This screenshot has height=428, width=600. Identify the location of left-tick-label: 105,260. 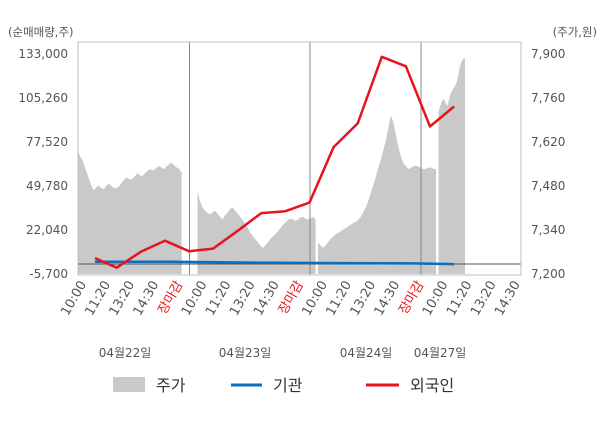
(43, 98).